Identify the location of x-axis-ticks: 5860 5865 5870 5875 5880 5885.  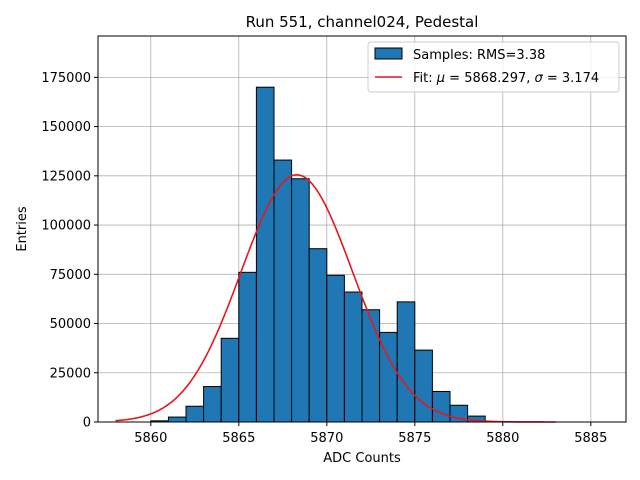
(370, 434).